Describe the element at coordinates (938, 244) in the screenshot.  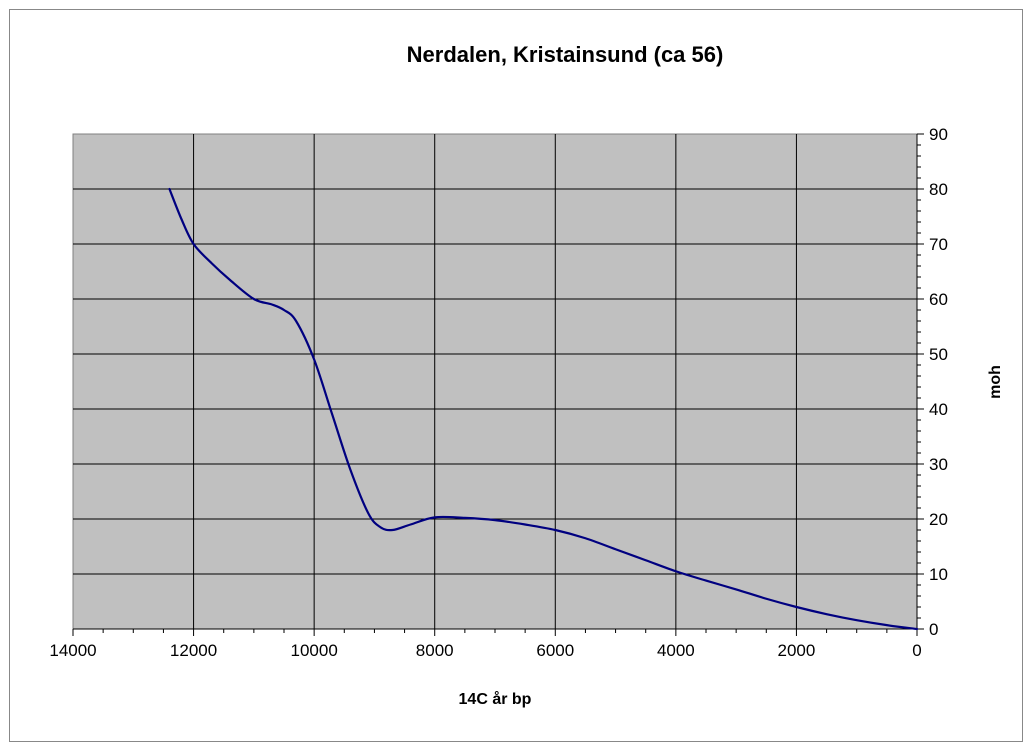
I see `y-tick-label: 70` at that location.